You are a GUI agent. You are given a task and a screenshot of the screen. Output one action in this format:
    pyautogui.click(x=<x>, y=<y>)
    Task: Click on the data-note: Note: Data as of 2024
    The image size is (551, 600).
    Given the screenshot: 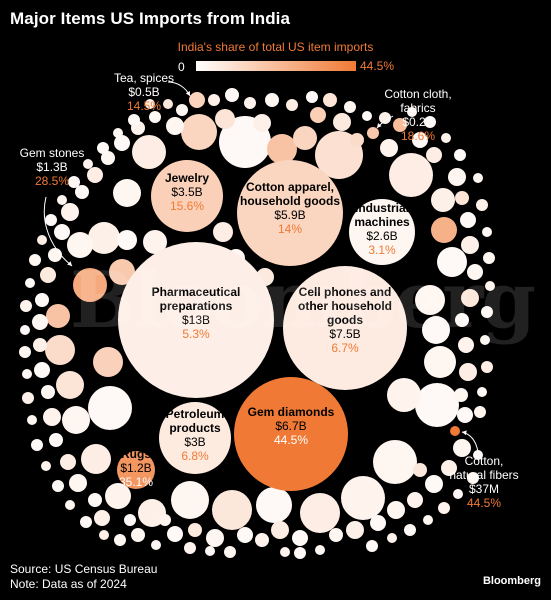 What is the action you would take?
    pyautogui.click(x=68, y=584)
    